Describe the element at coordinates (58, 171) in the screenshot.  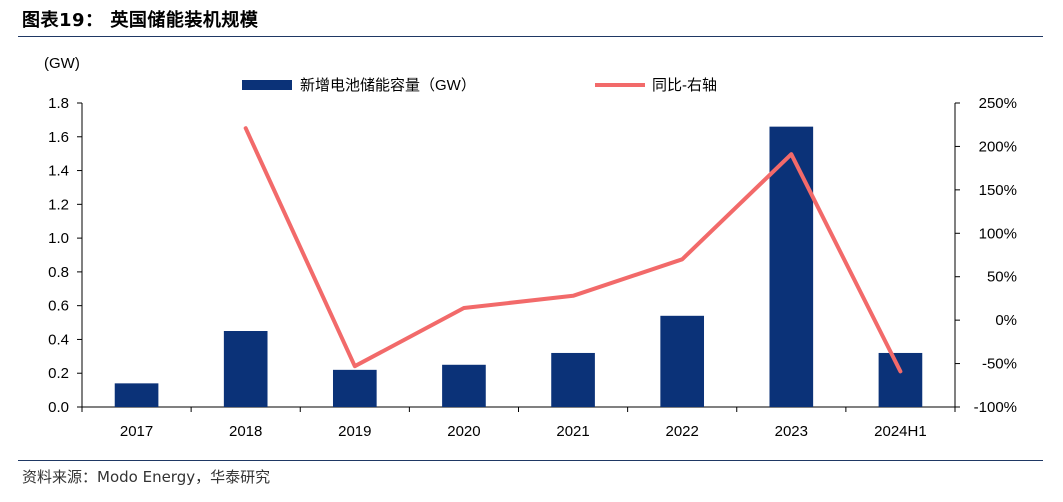
I see `left-tick-label: 1.4` at that location.